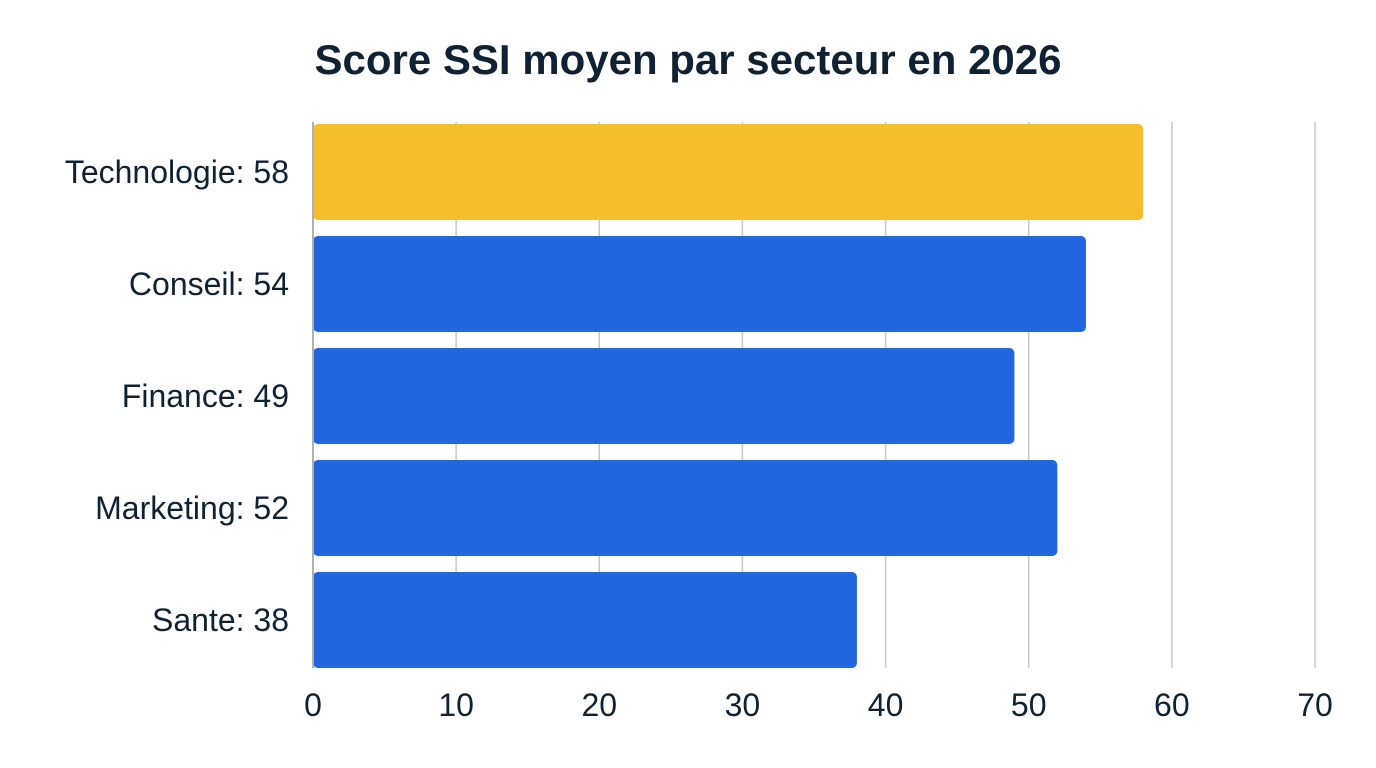  I want to click on x-tick-label: 40, so click(886, 705).